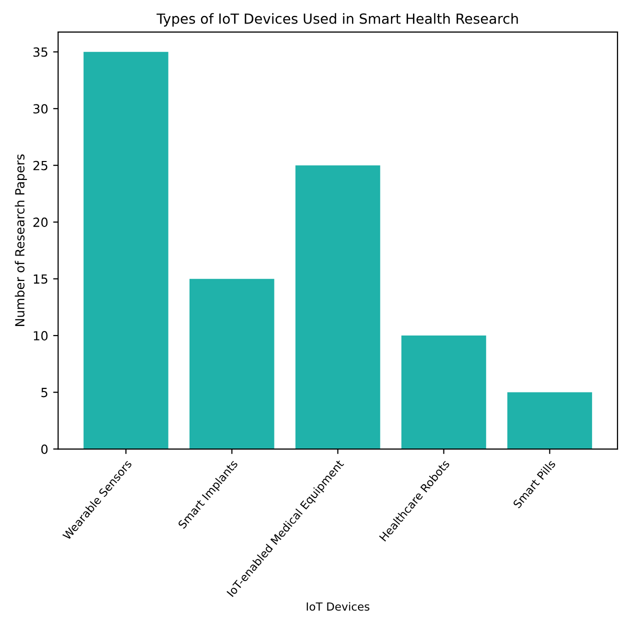  What do you see at coordinates (337, 20) in the screenshot?
I see `chart-title: Types of IoT Devices Used in Smart Health Research` at bounding box center [337, 20].